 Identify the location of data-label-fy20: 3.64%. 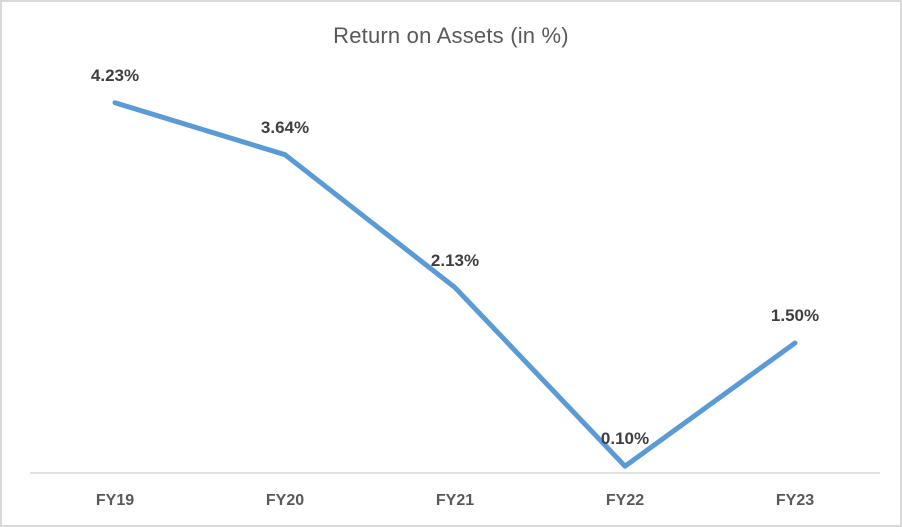
(285, 127).